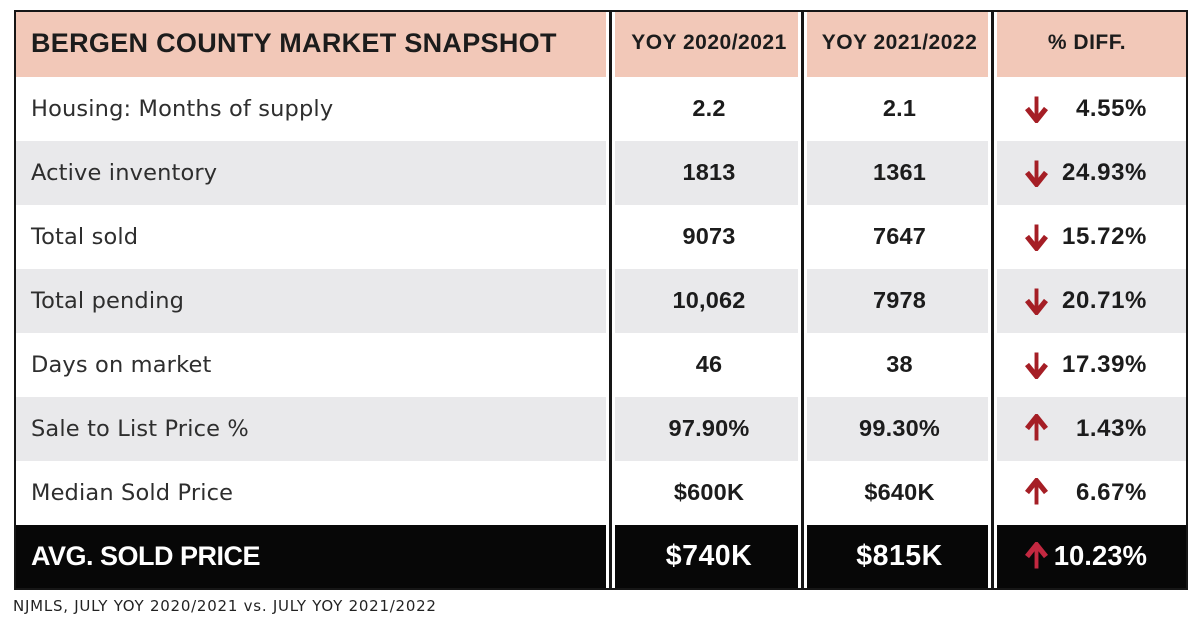 The image size is (1200, 625). I want to click on row-value-y1: 1813, so click(709, 172).